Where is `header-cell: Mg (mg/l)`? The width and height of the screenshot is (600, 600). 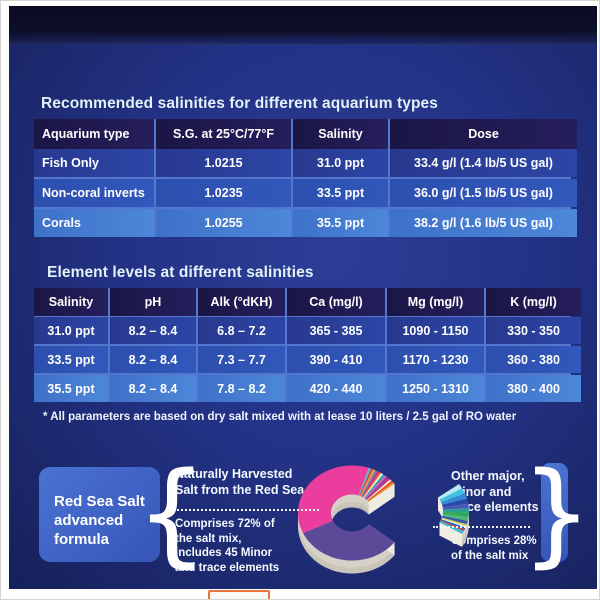 header-cell: Mg (mg/l) is located at coordinates (435, 302).